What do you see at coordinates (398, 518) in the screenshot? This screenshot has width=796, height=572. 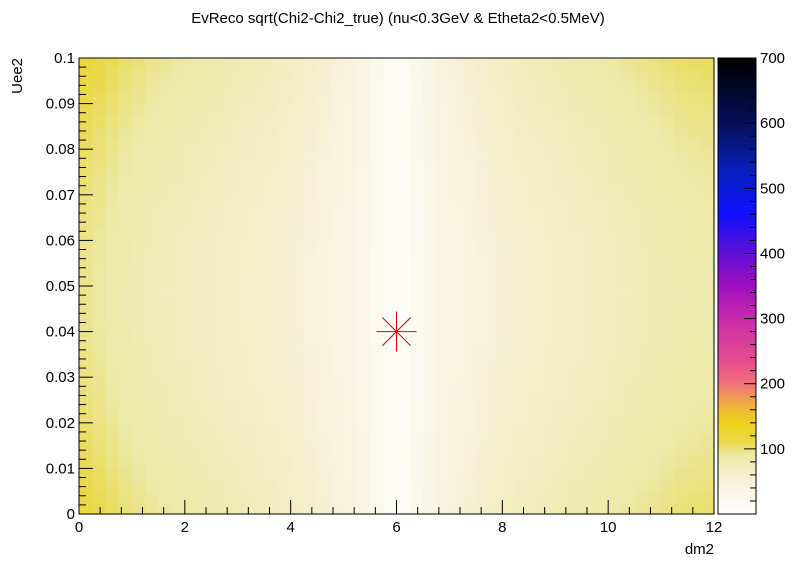 I see `x-axis: 0 2 4 6 8 10 12` at bounding box center [398, 518].